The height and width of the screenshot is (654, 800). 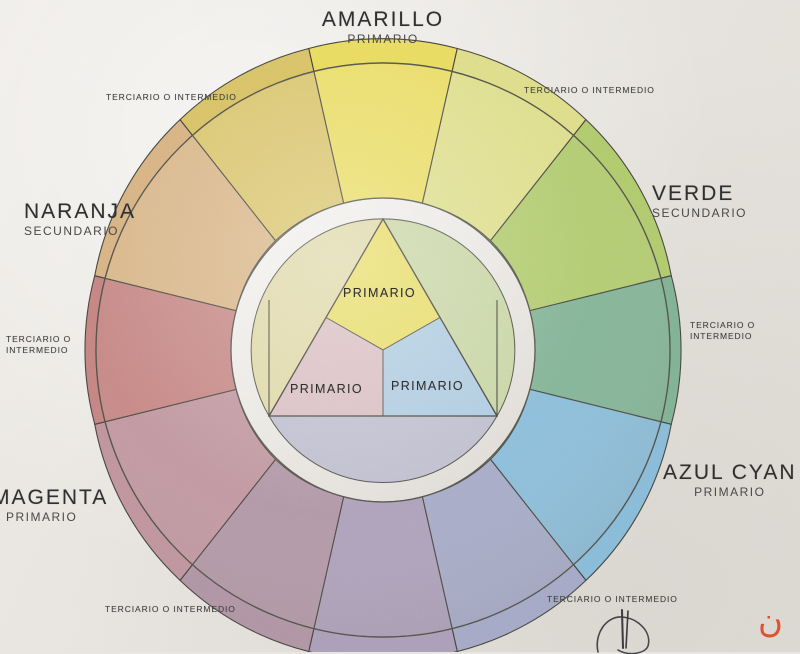 I want to click on tertiary-label-bottom-right: TERCIARIO O INTERMEDIO, so click(x=612, y=599).